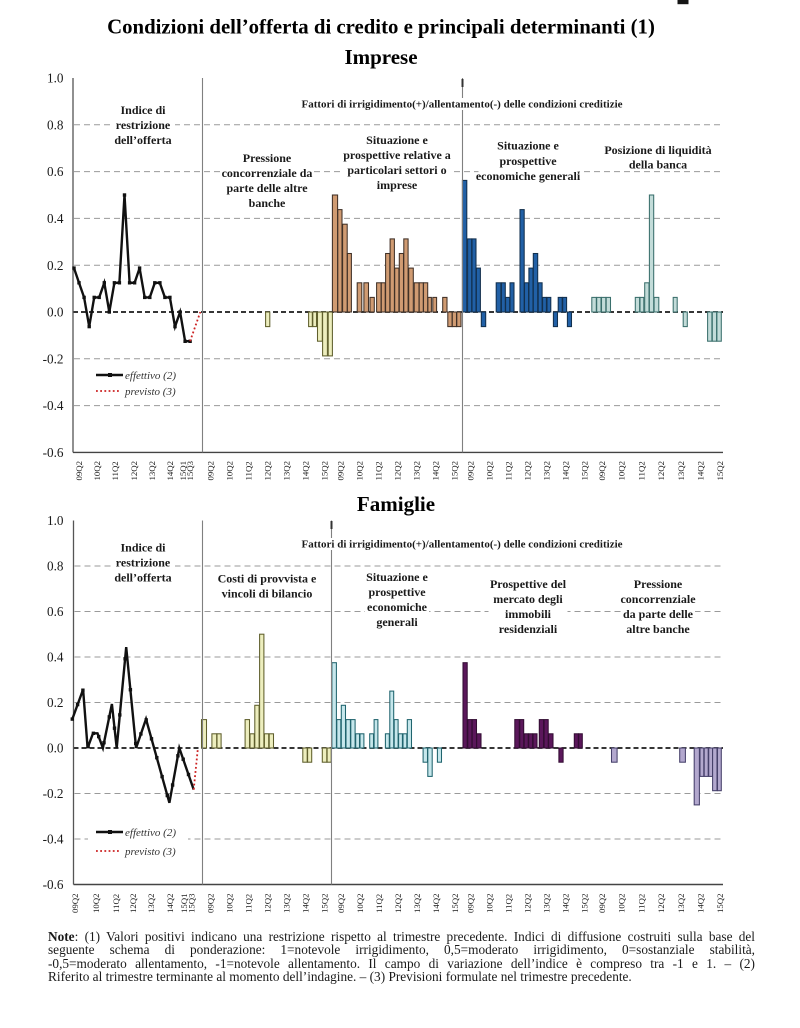 The width and height of the screenshot is (800, 1028). Describe the element at coordinates (267, 173) in the screenshot. I see `svg-text: concorrenziale da` at that location.